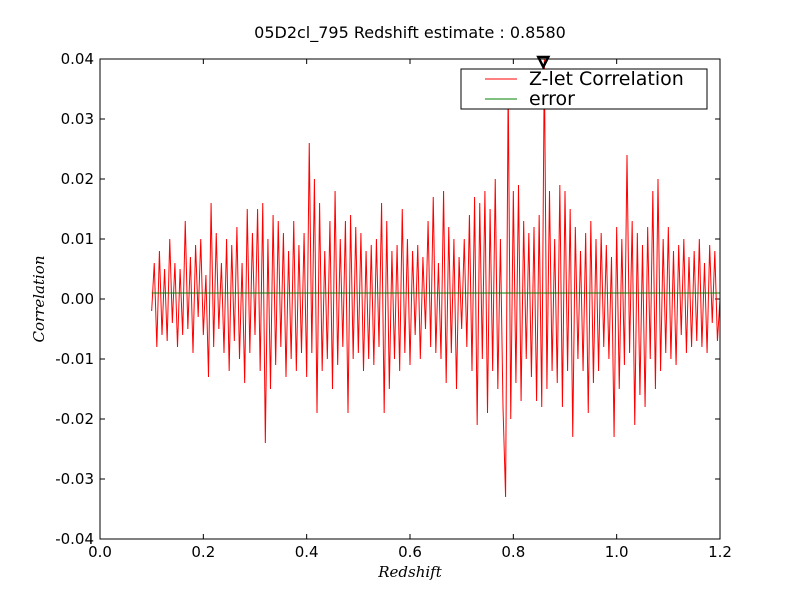 The width and height of the screenshot is (800, 604). What do you see at coordinates (77, 239) in the screenshot?
I see `y-tick-label: 0.01` at bounding box center [77, 239].